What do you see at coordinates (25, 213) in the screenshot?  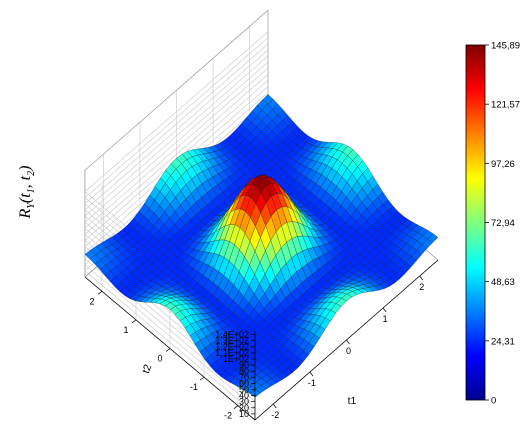 I see `z-label-main: R` at bounding box center [25, 213].